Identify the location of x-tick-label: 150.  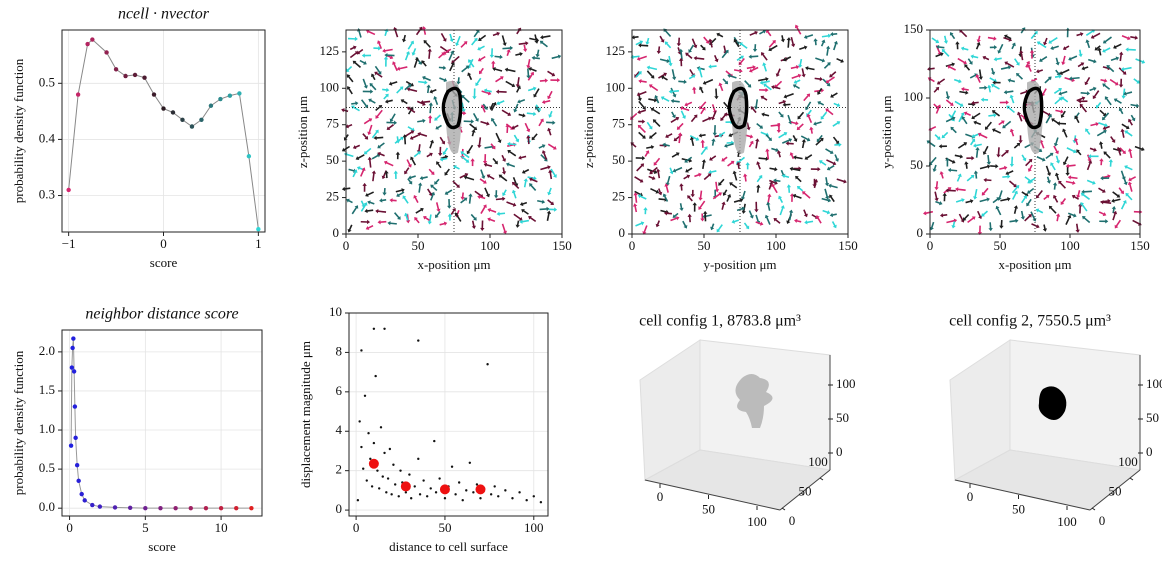
(562, 245).